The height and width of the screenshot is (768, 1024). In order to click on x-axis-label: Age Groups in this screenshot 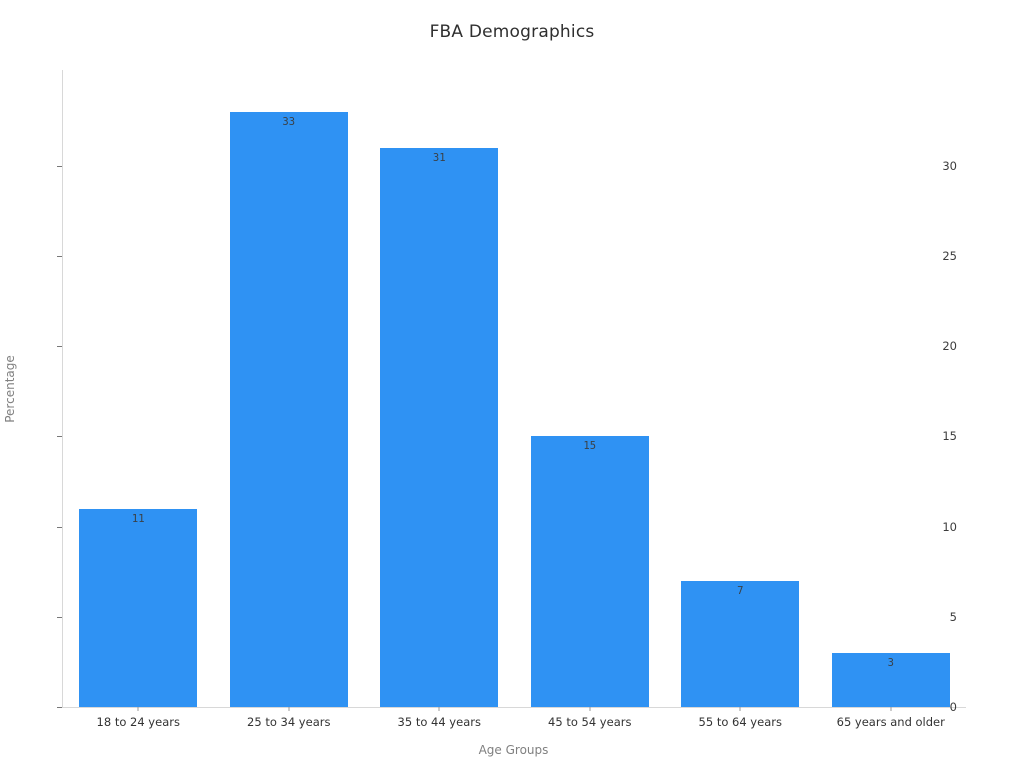, I will do `click(513, 750)`.